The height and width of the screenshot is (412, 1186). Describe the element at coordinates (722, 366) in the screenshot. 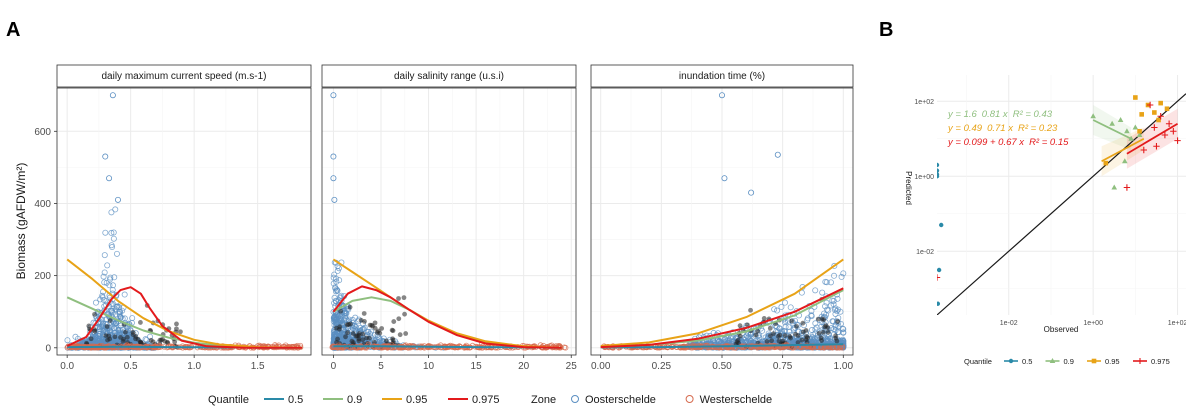

I see `x-tick-label: 0.50` at that location.